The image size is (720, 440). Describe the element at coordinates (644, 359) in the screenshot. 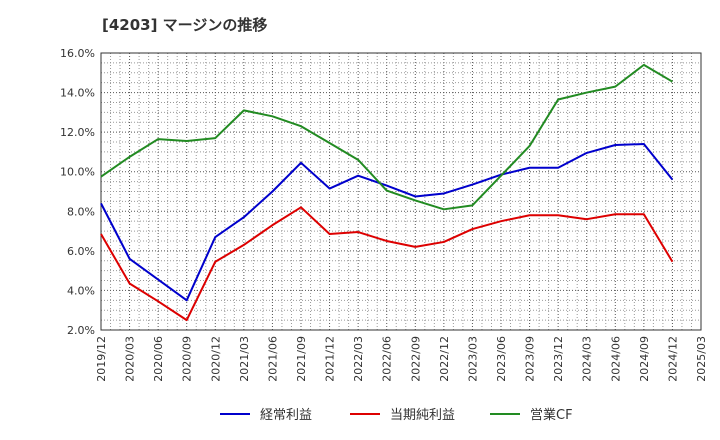

I see `x-tick-label: 2024/09` at that location.